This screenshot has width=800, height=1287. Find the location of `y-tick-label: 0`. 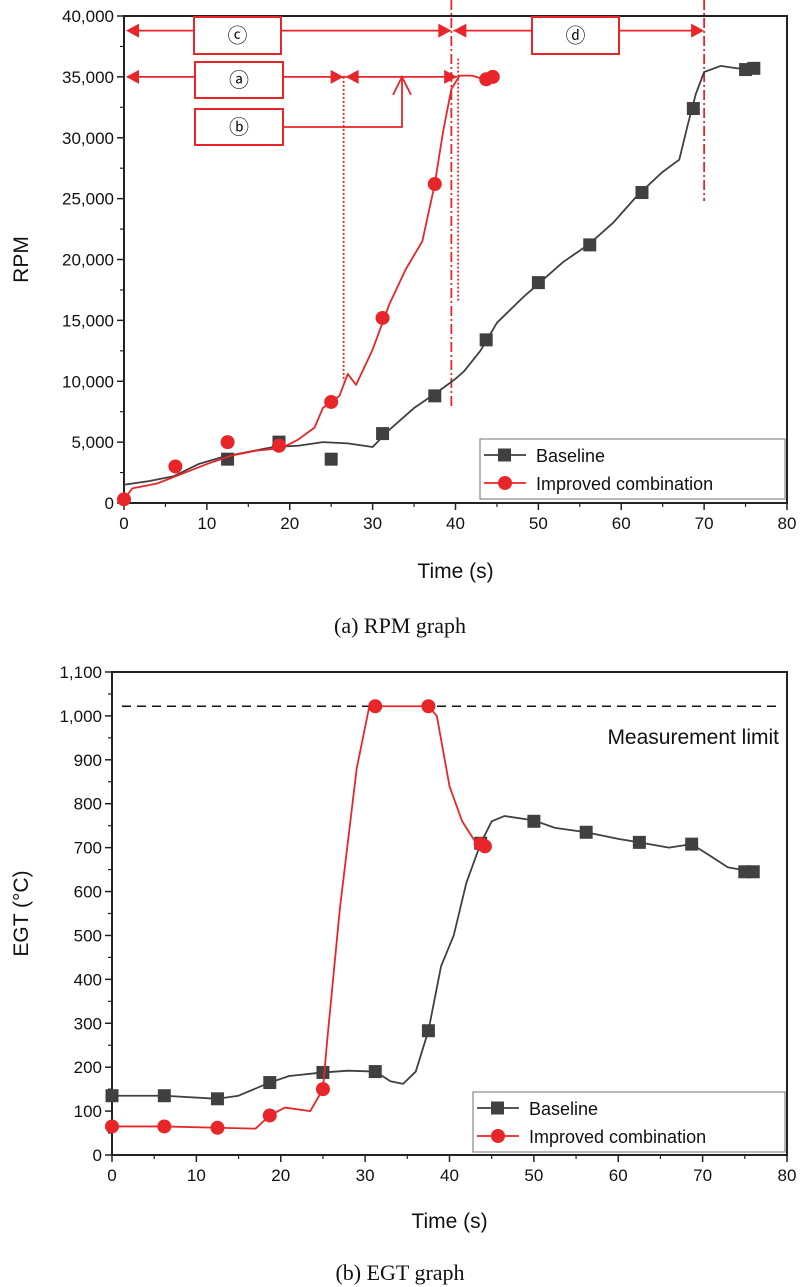

y-tick-label: 0 is located at coordinates (109, 503).